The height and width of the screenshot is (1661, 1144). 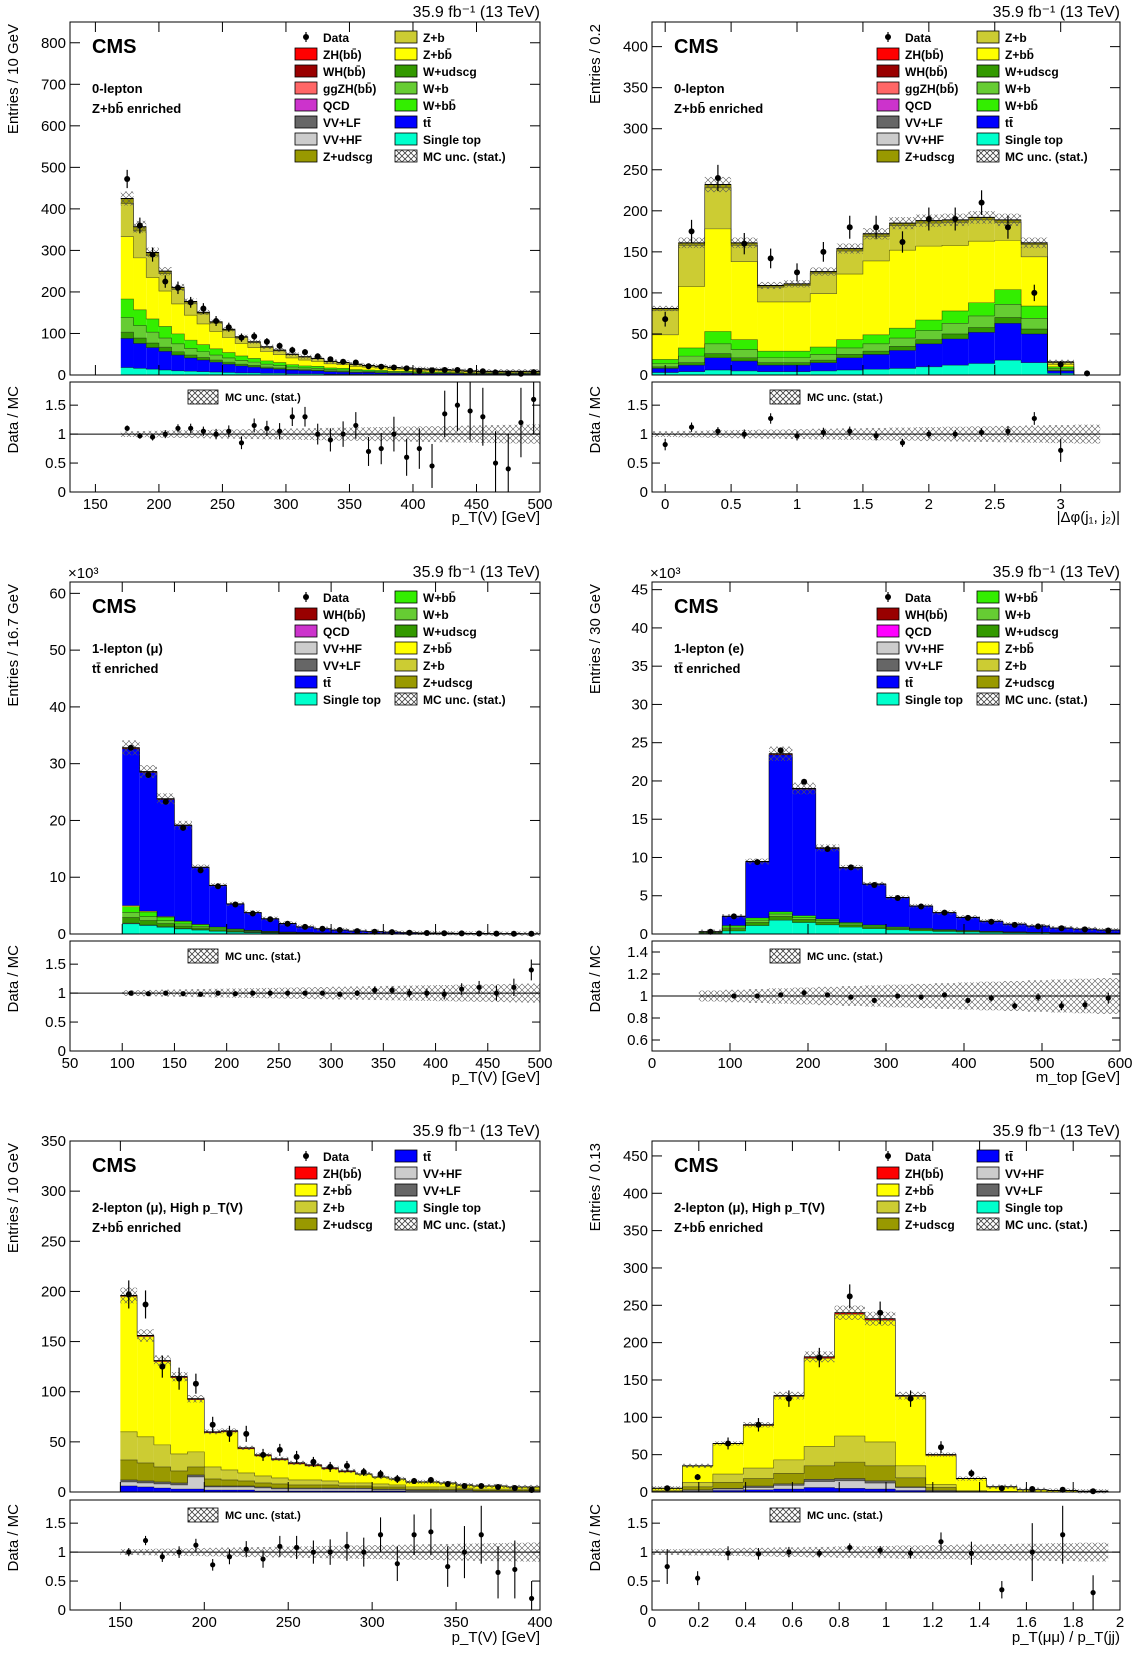 What do you see at coordinates (337, 1191) in the screenshot?
I see `legend-label: Z+bb̄` at bounding box center [337, 1191].